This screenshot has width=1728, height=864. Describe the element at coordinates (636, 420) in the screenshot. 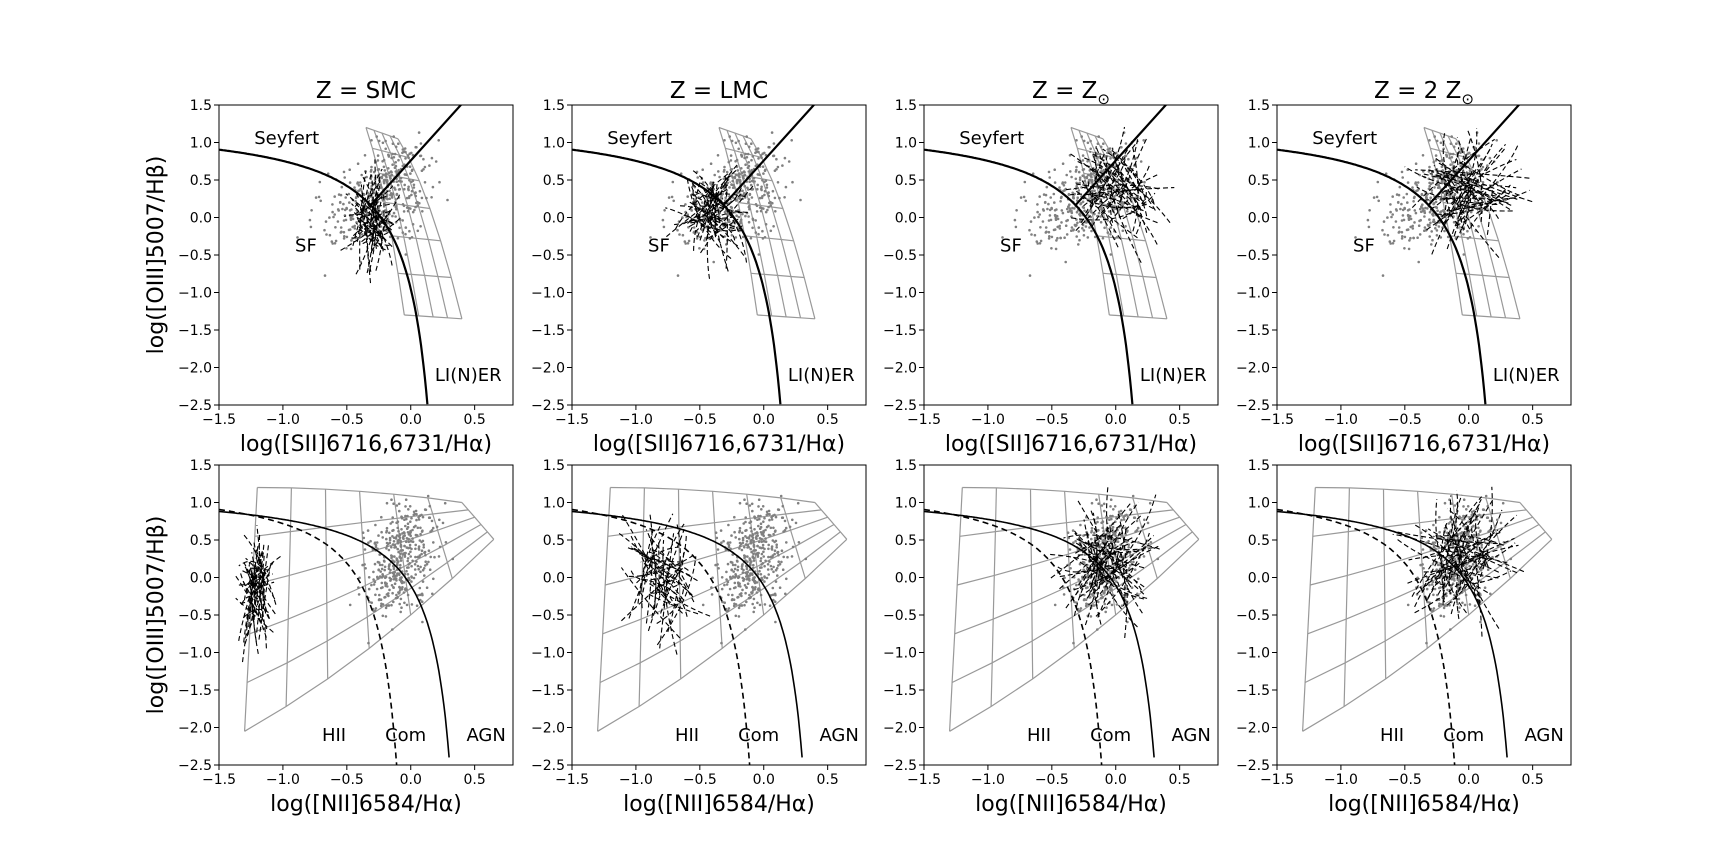

I see `x-tick-label: −1.0` at that location.